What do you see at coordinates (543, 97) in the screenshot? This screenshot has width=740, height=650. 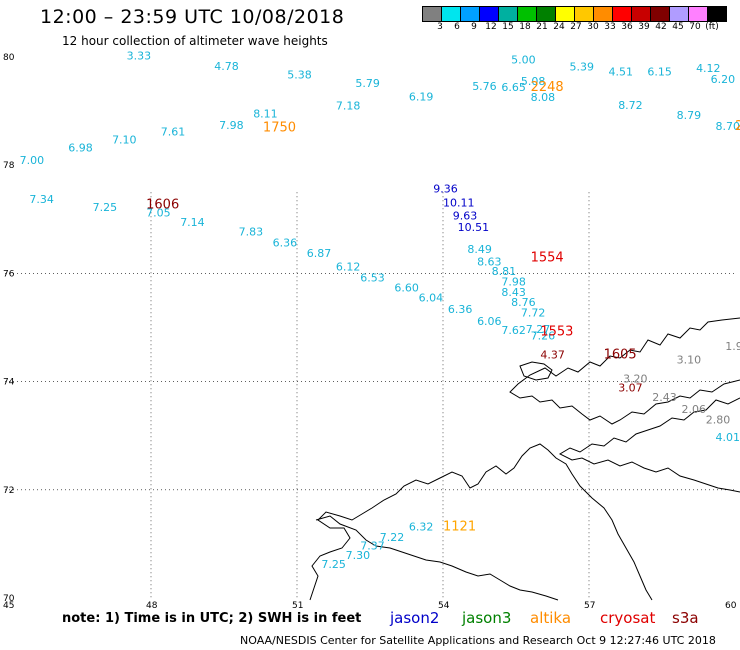 I see `swh-label: 8.08` at bounding box center [543, 97].